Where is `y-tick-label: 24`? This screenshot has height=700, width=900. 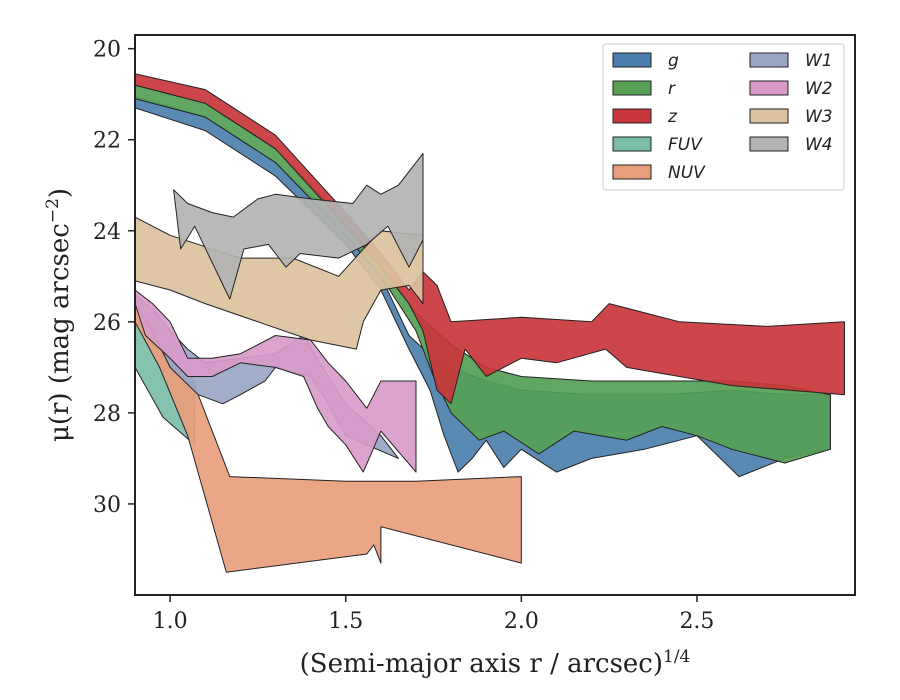
y-tick-label: 24 is located at coordinates (107, 232).